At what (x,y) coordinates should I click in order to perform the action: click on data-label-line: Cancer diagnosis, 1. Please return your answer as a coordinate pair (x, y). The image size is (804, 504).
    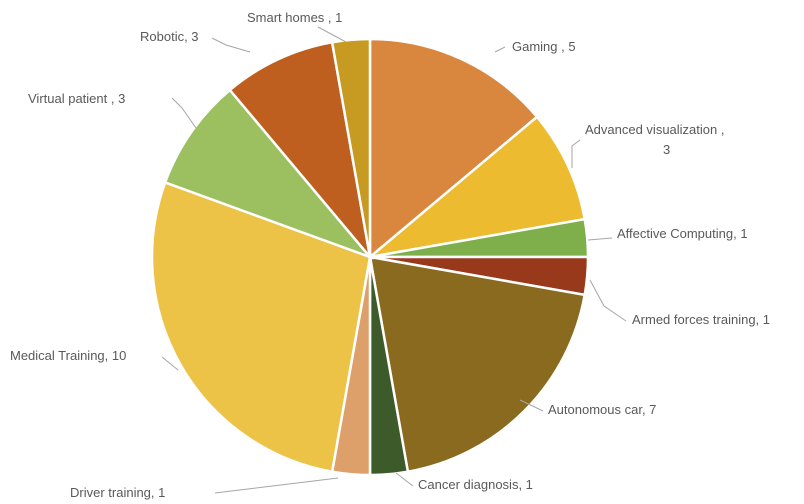
    Looking at the image, I should click on (475, 484).